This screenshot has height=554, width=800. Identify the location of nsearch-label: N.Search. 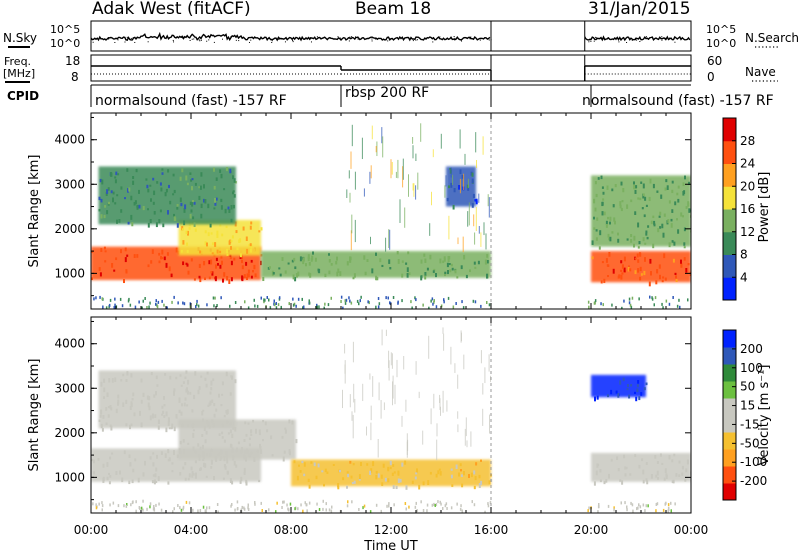
(772, 38).